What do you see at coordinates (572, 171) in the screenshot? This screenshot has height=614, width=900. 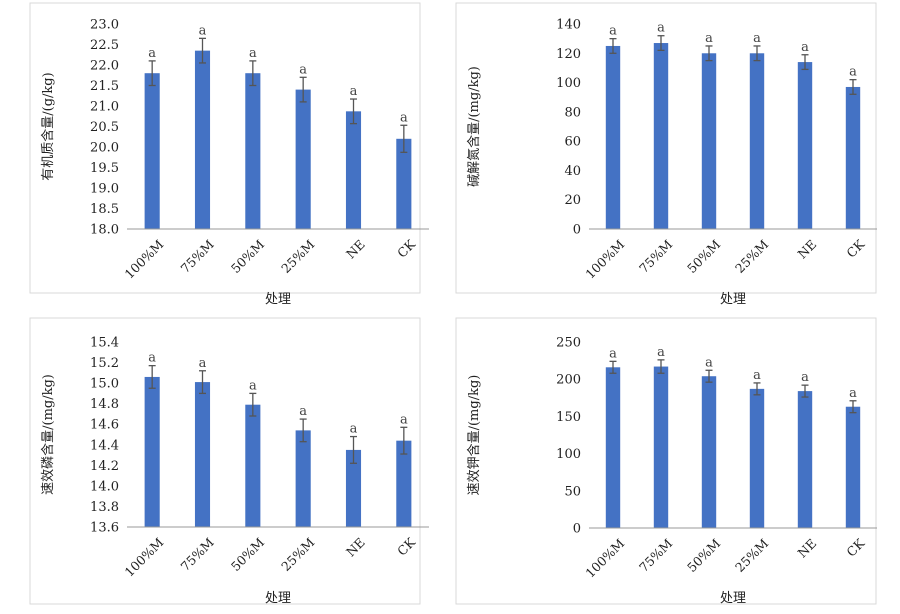 I see `y-tick-label: 40` at bounding box center [572, 171].